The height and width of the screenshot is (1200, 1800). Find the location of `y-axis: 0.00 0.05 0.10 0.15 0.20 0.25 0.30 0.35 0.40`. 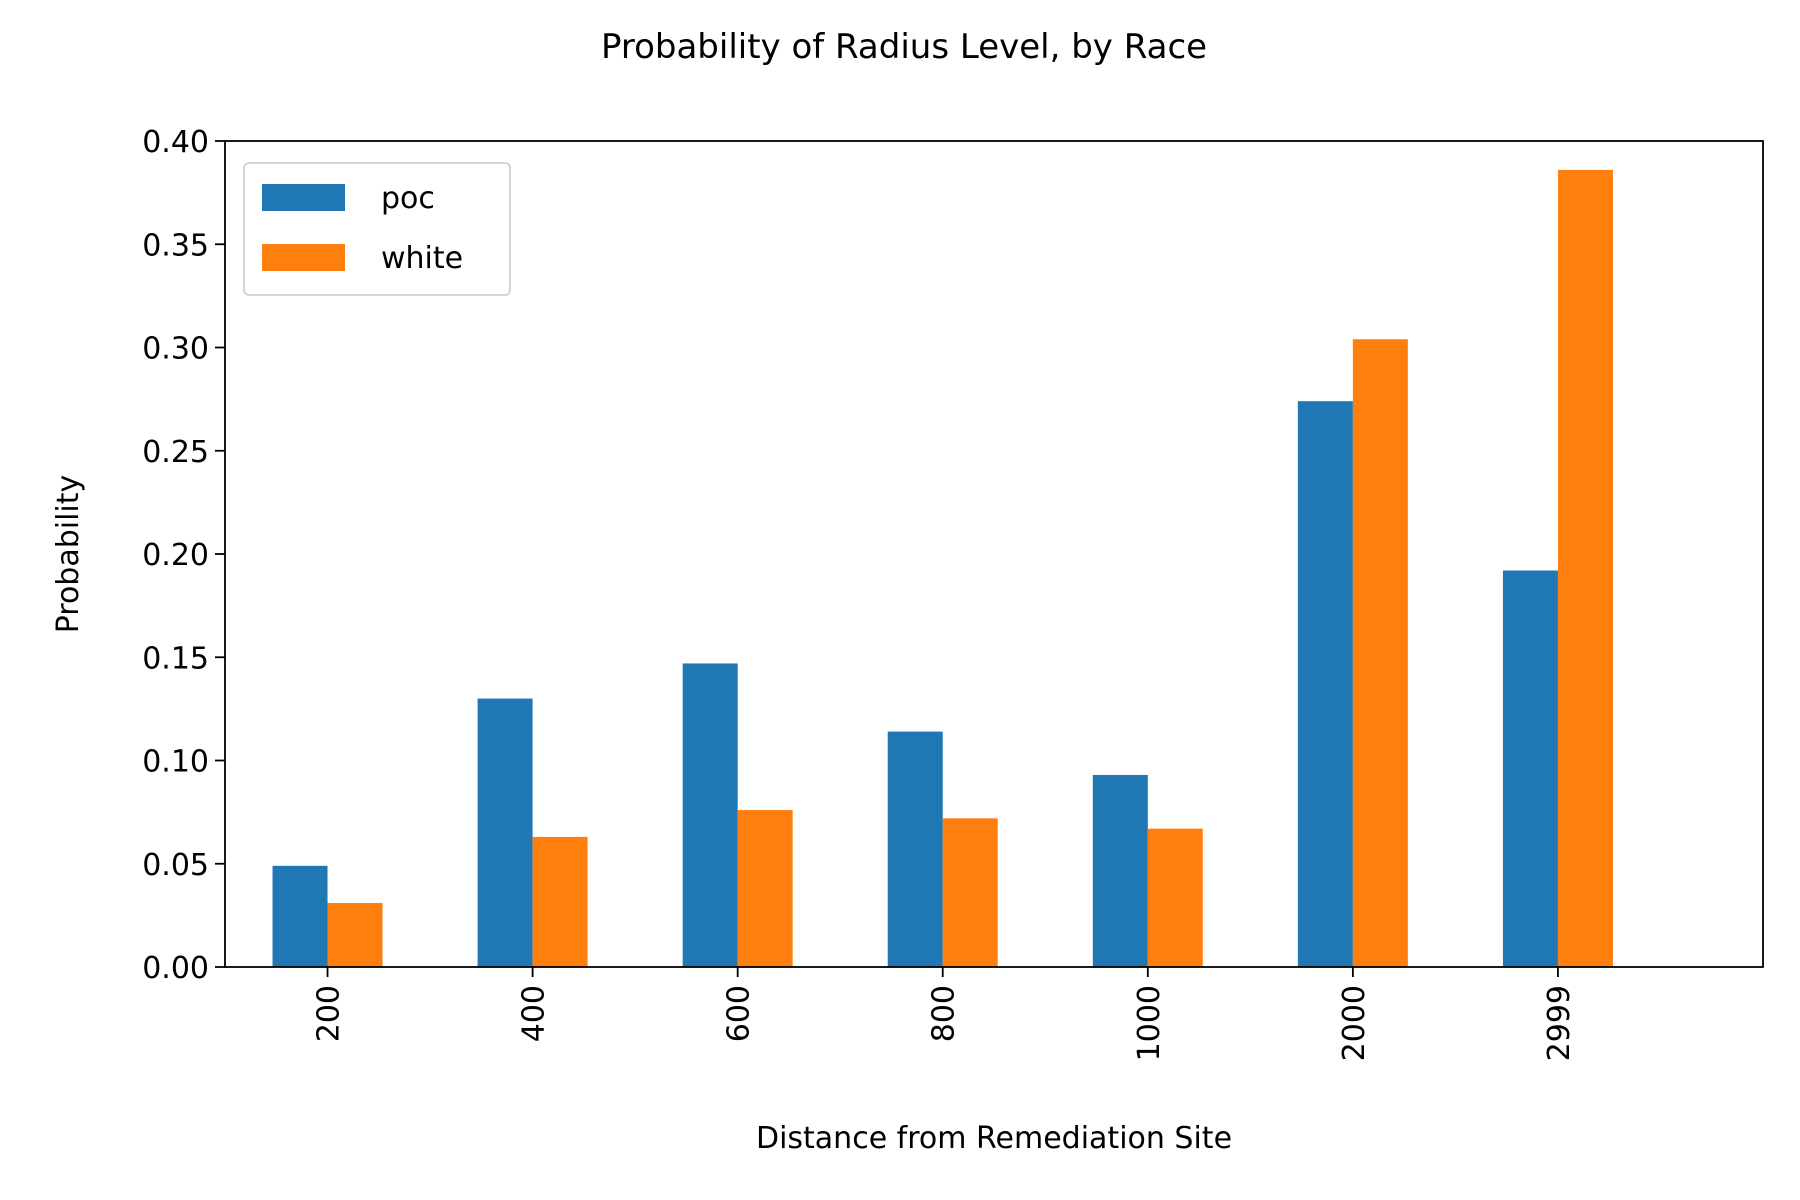

y-axis: 0.00 0.05 0.10 0.15 0.20 0.25 0.30 0.35 0.40 is located at coordinates (183, 555).